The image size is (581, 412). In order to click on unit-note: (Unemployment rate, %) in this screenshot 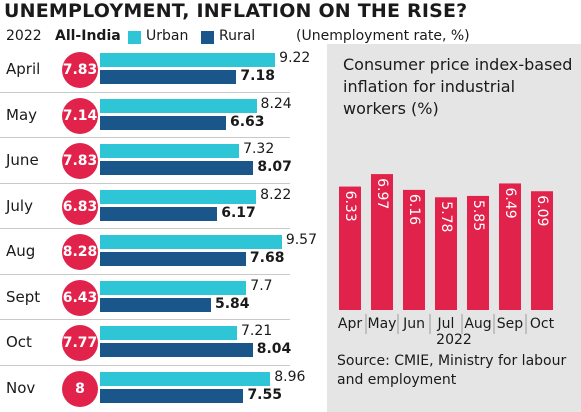, I will do `click(383, 36)`.